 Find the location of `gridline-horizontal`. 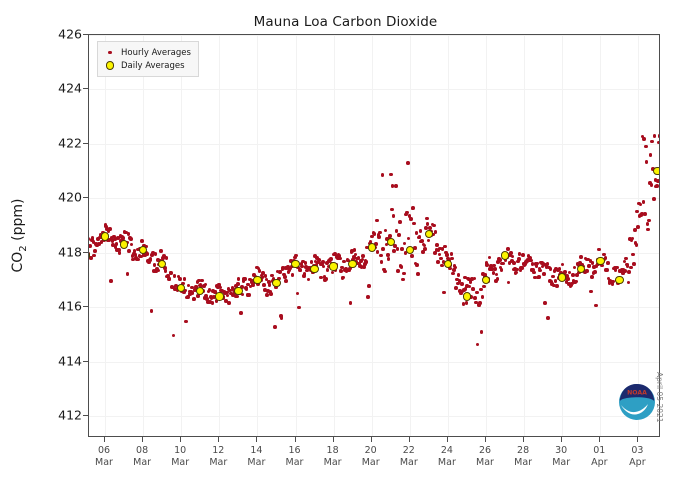

gridline-horizontal is located at coordinates (374, 253).